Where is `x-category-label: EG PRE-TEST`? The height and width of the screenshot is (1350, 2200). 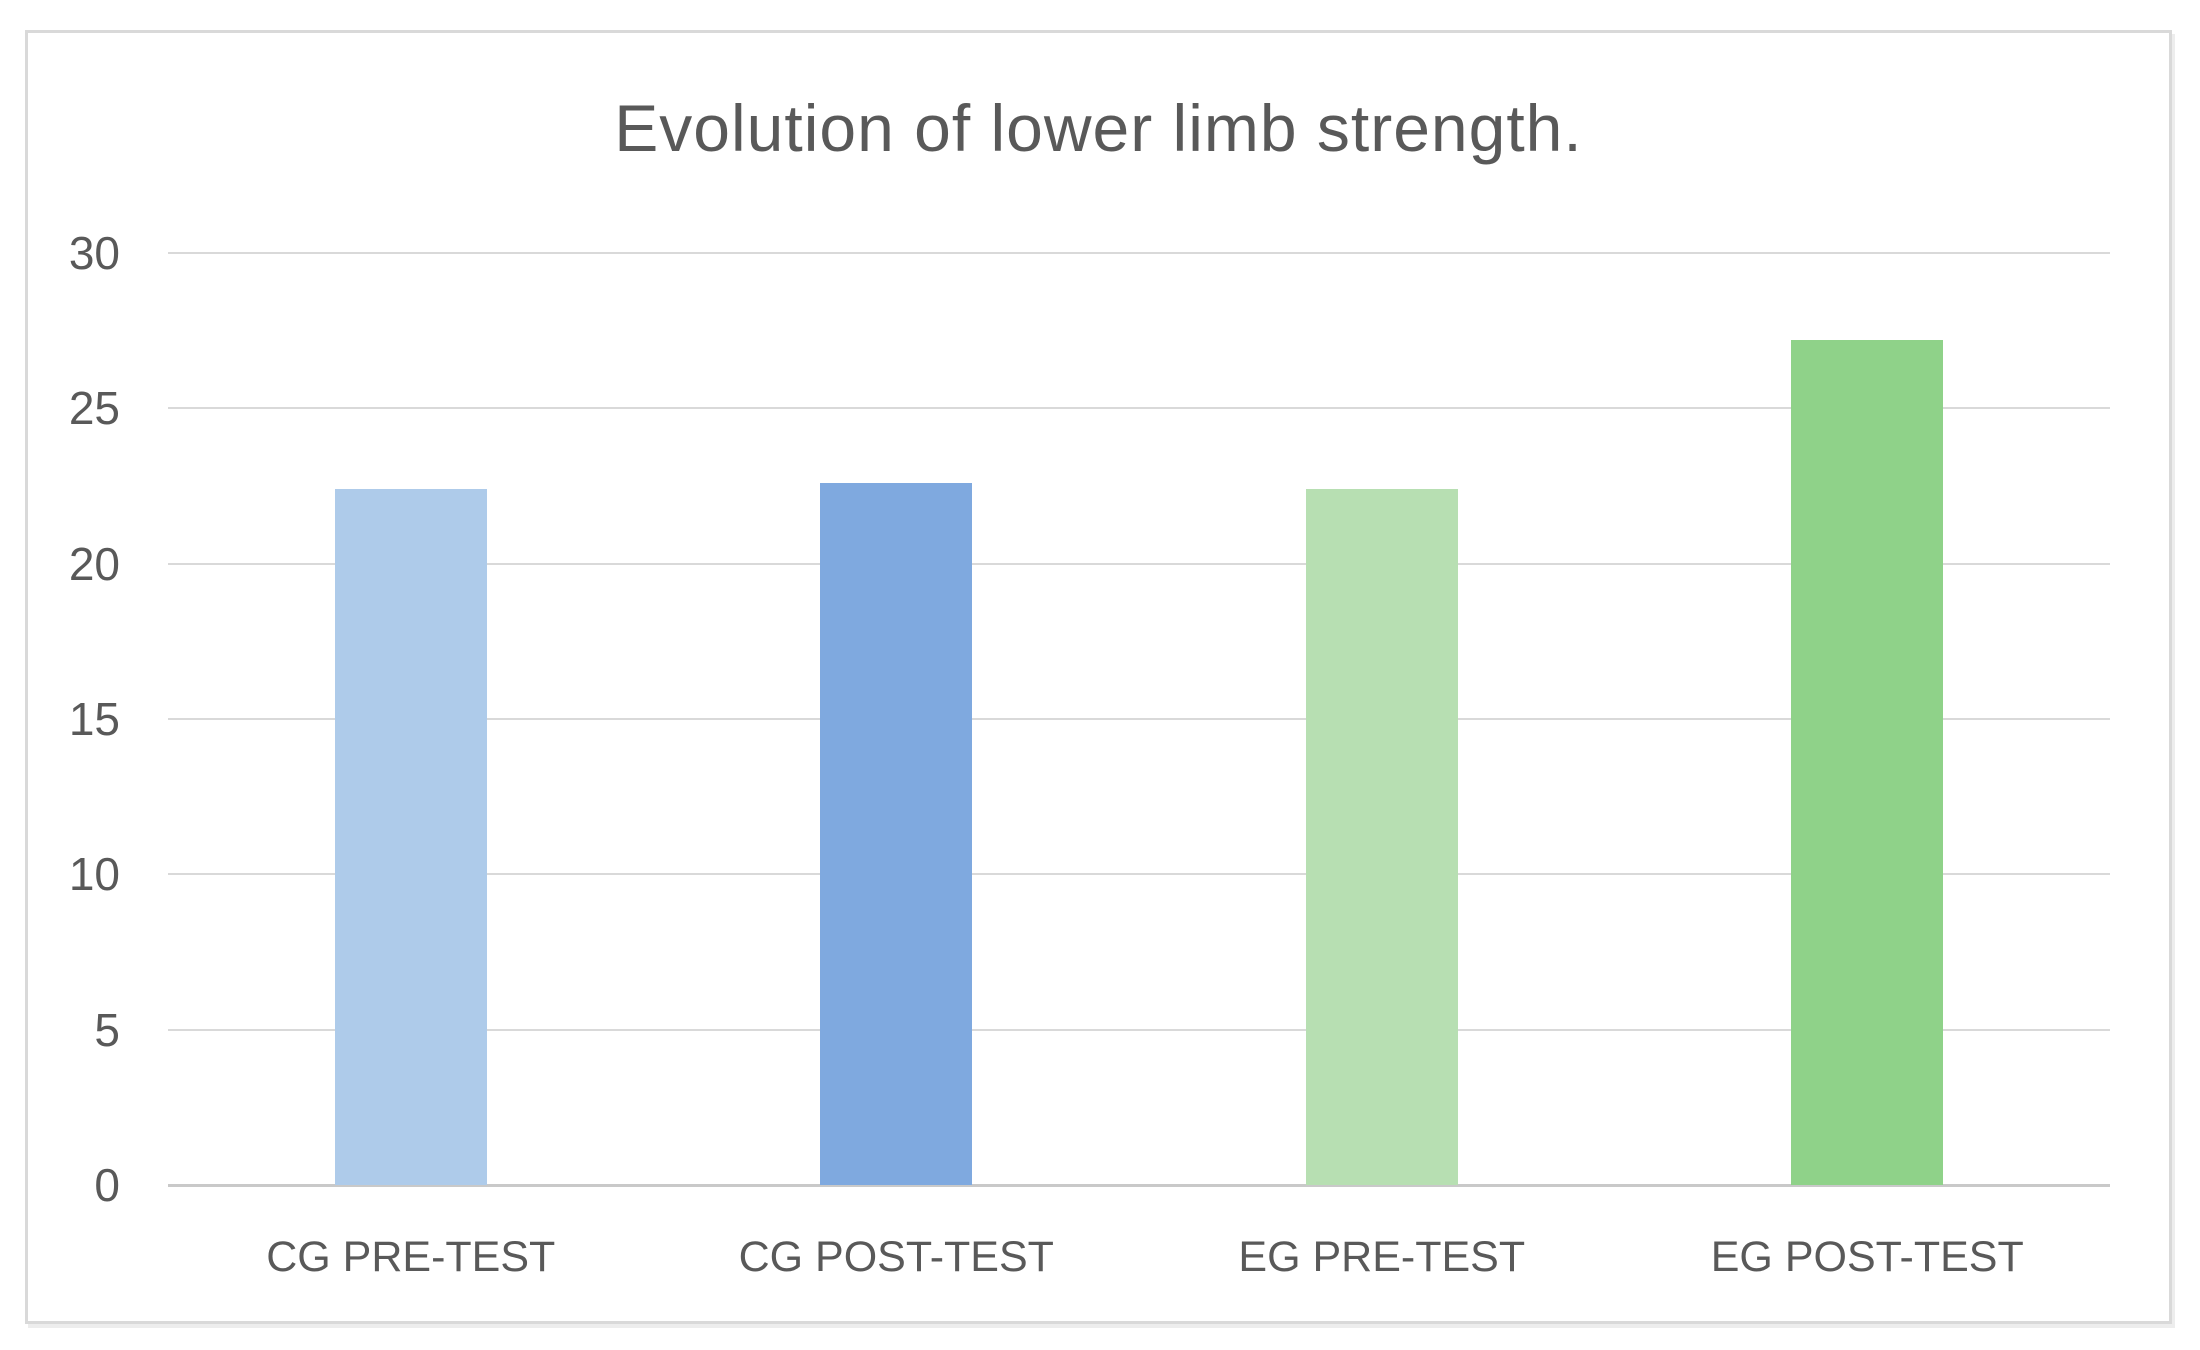 x-category-label: EG PRE-TEST is located at coordinates (1382, 1257).